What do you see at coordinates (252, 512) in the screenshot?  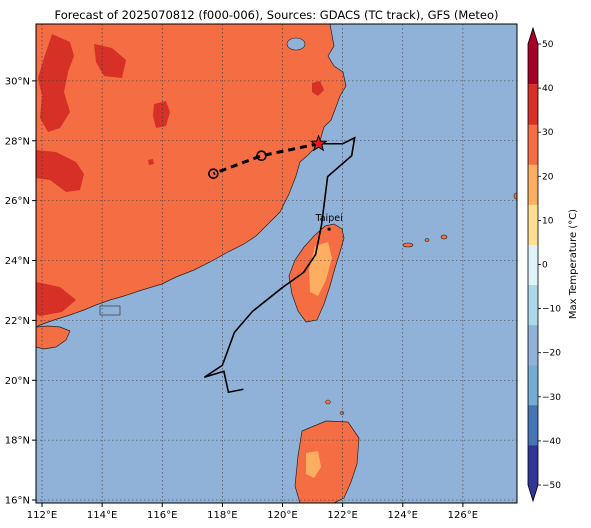 I see `x-axis-ticks: 112°E 114°E 116°E 118°E 120°E 122°E 124°E 126°E` at bounding box center [252, 512].